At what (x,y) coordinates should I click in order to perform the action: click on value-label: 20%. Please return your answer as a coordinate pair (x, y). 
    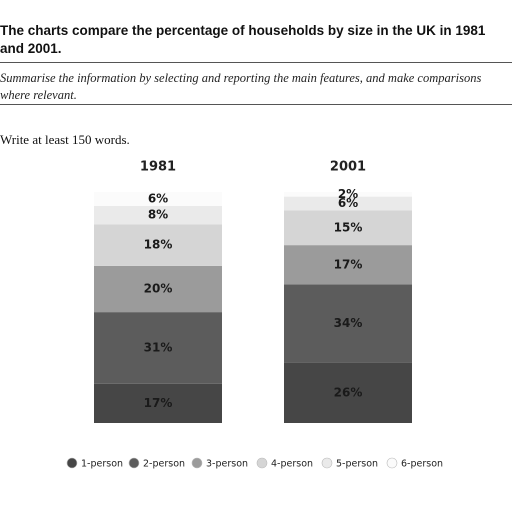
    Looking at the image, I should click on (158, 289).